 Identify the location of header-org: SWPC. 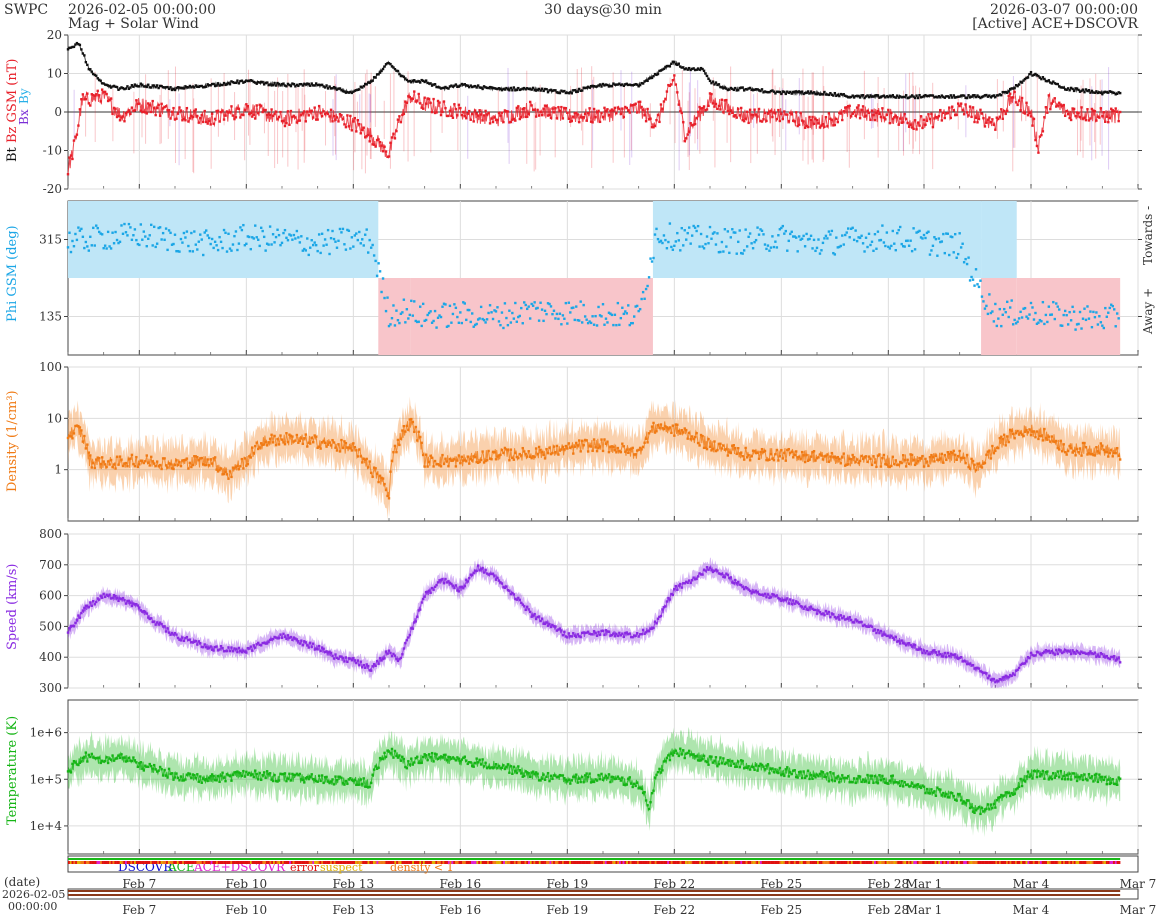
(26, 10).